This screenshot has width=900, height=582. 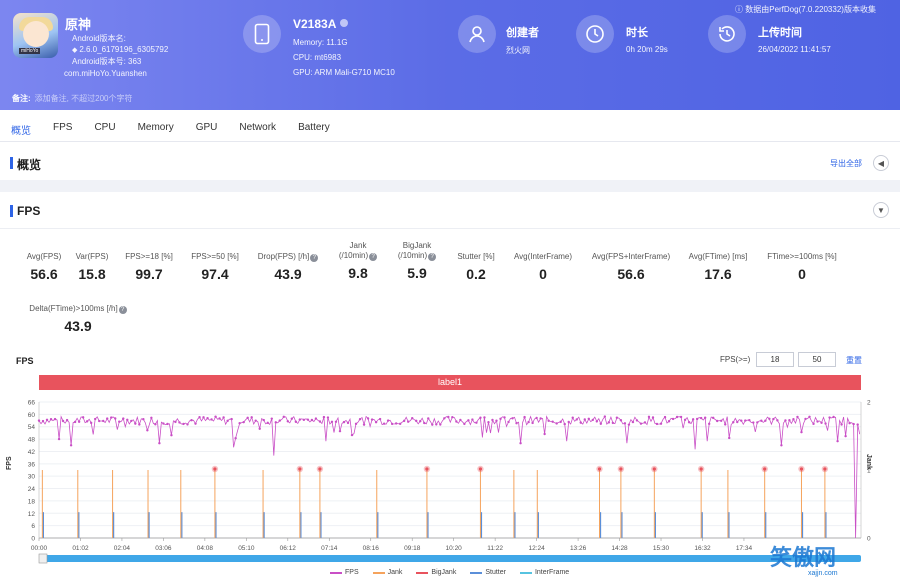 I want to click on section-divider, so click(x=450, y=186).